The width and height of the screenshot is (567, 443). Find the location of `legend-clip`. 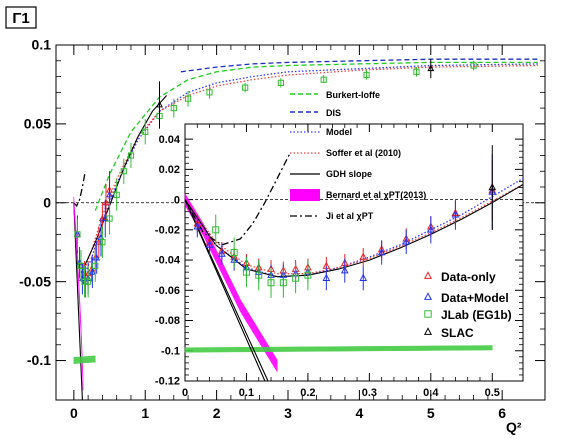

legend-clip is located at coordinates (350, 86).